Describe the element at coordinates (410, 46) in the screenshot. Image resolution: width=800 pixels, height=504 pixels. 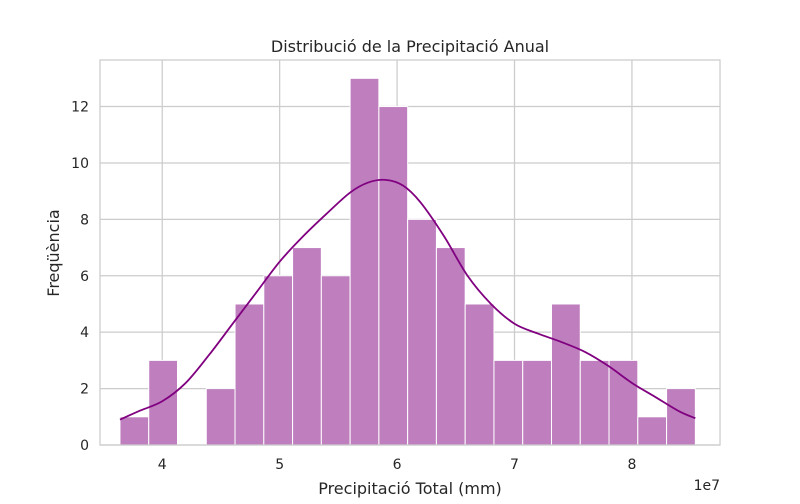
I see `chart-title: Distribució de la Precipitació Anual` at that location.